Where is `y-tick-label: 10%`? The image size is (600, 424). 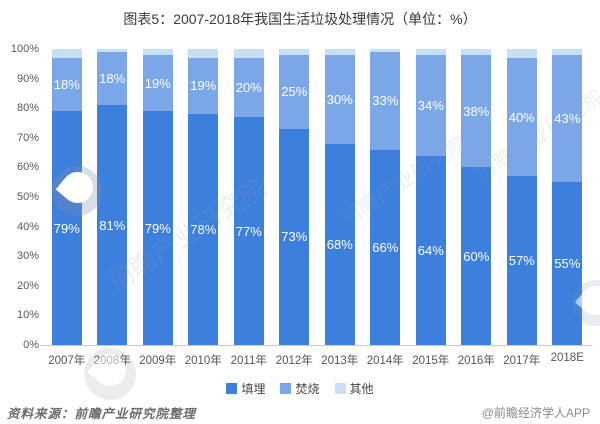 y-tick-label: 10% is located at coordinates (27, 315).